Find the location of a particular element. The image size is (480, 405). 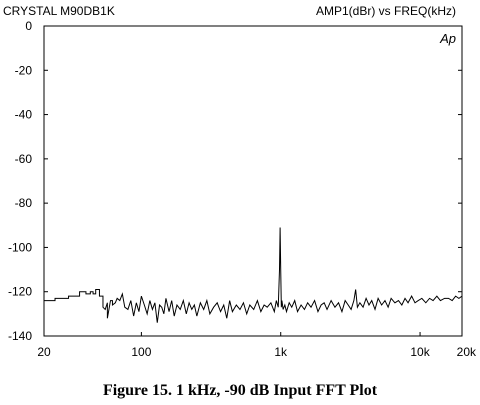

y-tick-label: -20 is located at coordinates (24, 70).